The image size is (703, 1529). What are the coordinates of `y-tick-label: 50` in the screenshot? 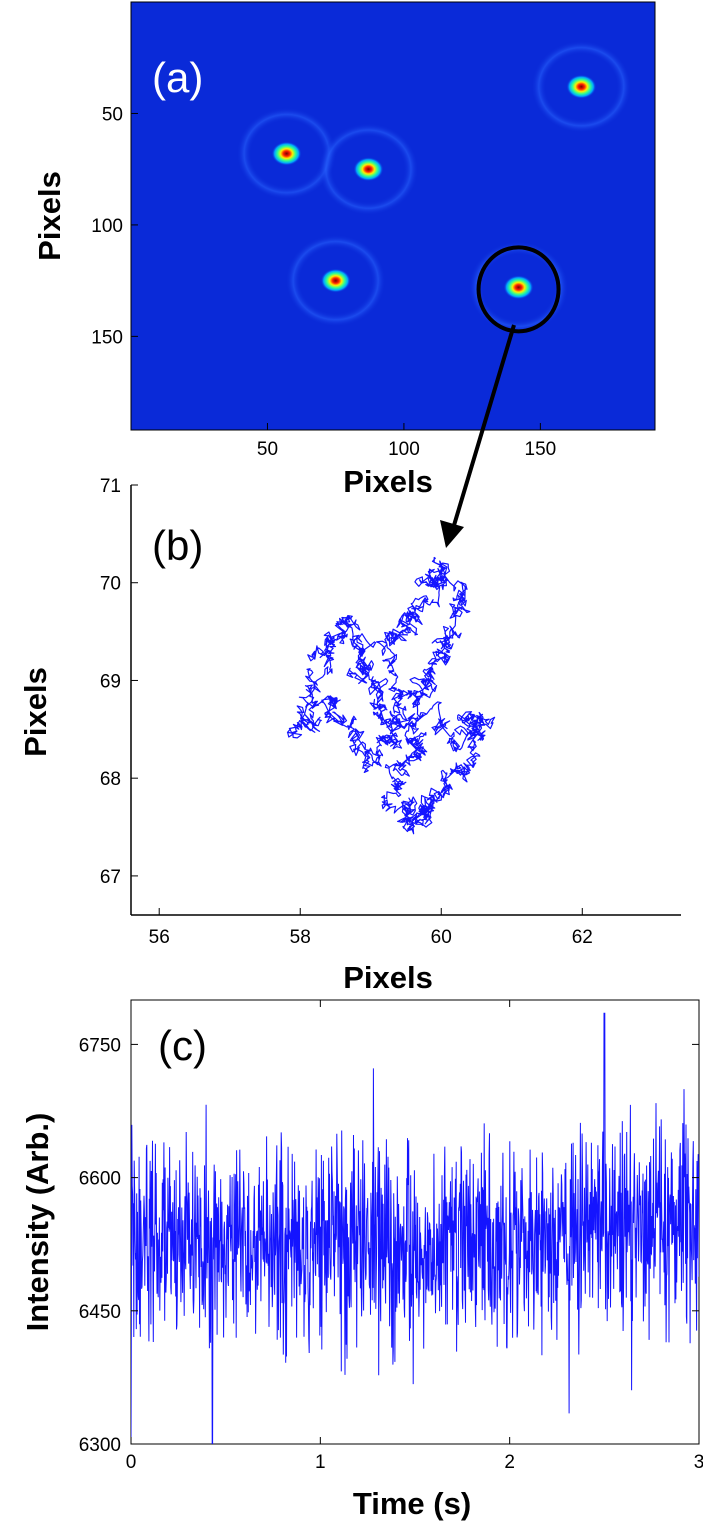 It's located at (112, 114).